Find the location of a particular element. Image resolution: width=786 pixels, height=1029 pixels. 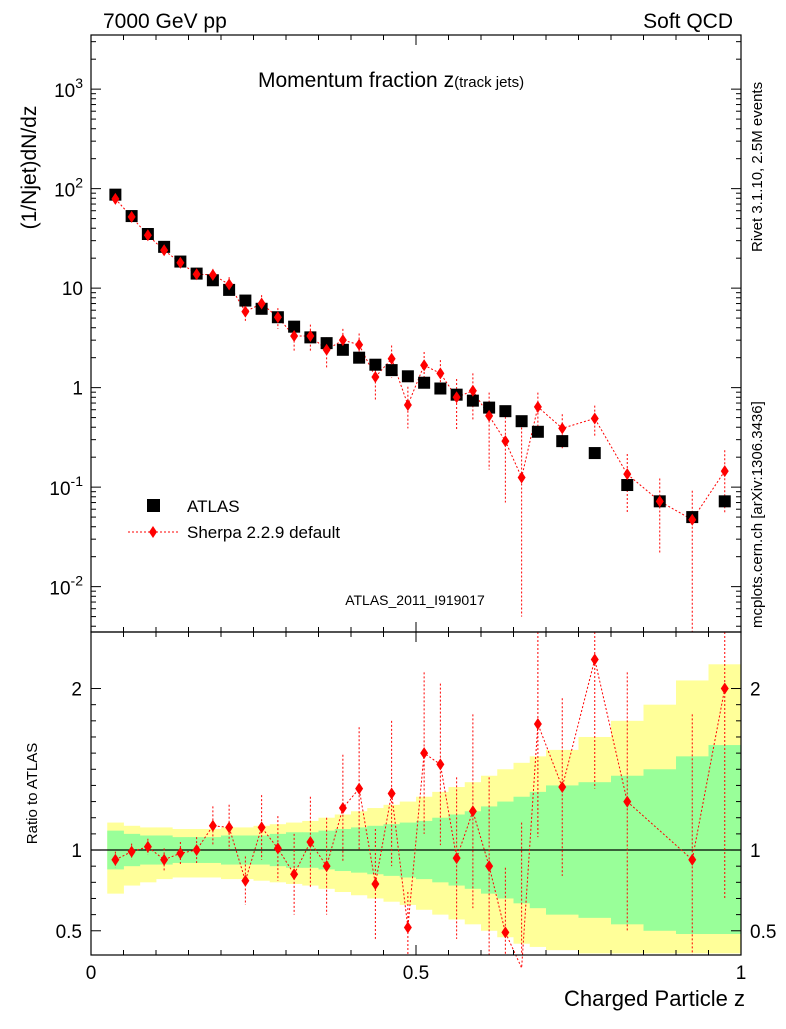

main-title: Momentum fraction z(track jets) is located at coordinates (391, 80).